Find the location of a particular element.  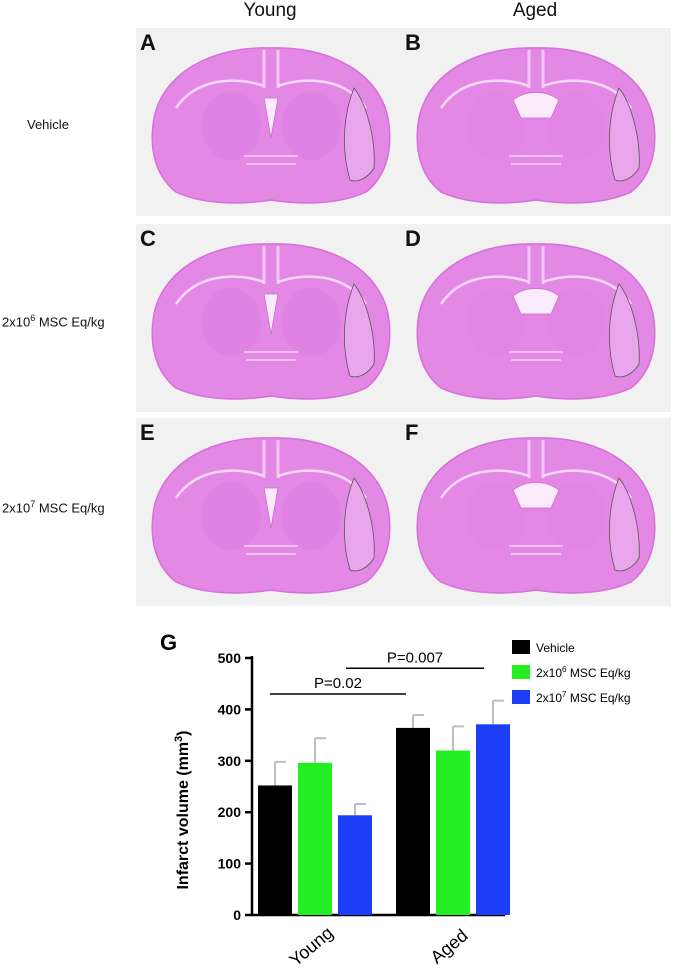

chart-annotations: P=0.02 P=0.007 is located at coordinates (377, 672).